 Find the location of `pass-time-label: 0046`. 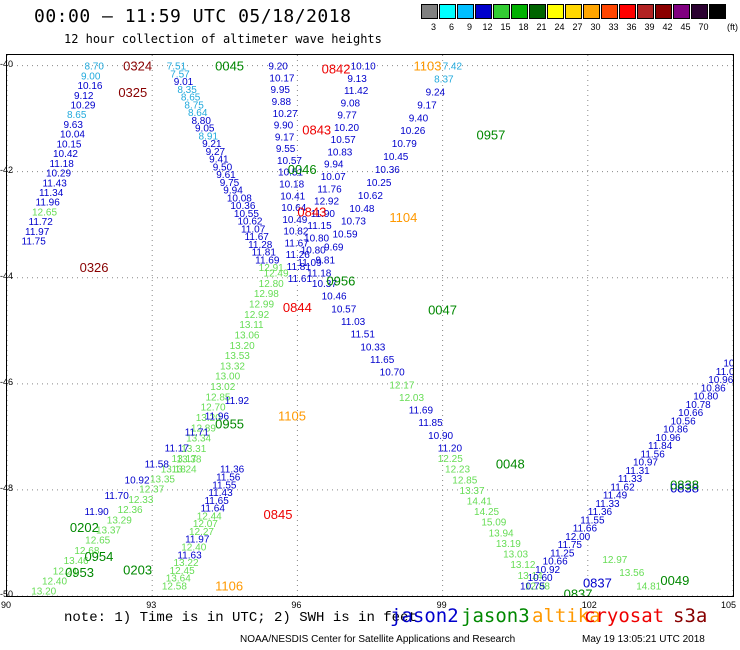

pass-time-label: 0046 is located at coordinates (302, 169).